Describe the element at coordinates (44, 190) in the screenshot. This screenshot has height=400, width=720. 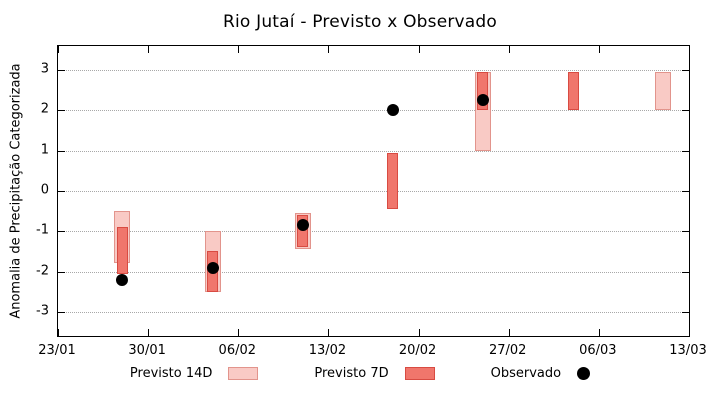
I see `y-tick-label: 0` at that location.